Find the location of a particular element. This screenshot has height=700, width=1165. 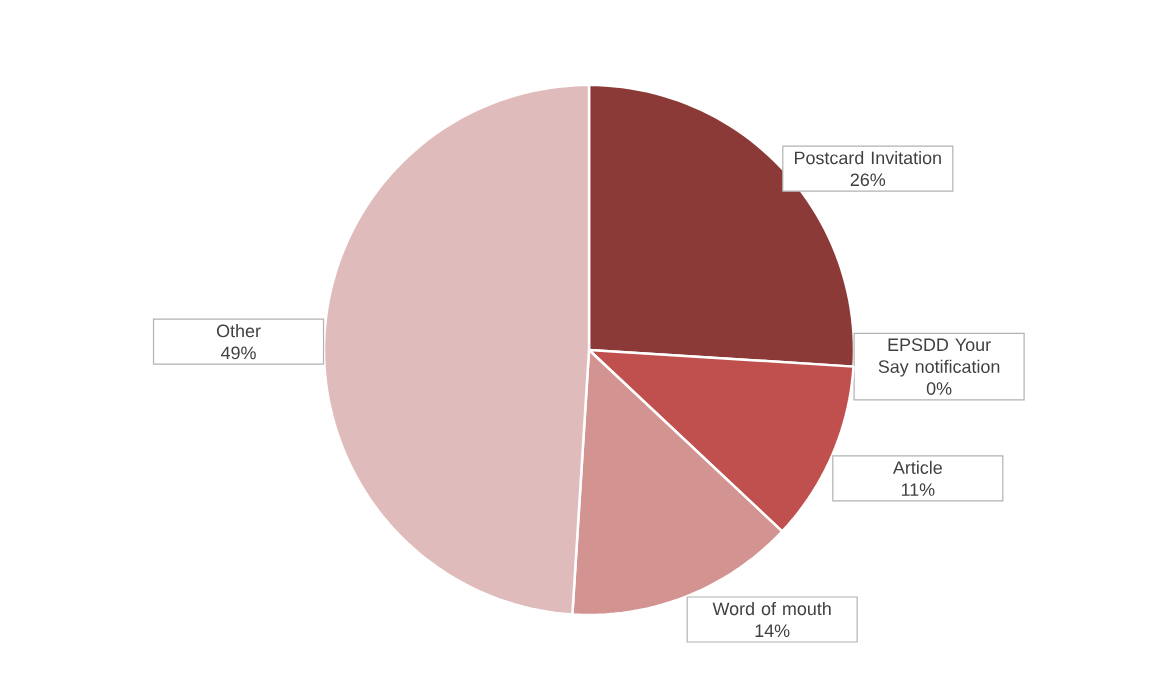

slice-label: Word of mouth is located at coordinates (771, 608).